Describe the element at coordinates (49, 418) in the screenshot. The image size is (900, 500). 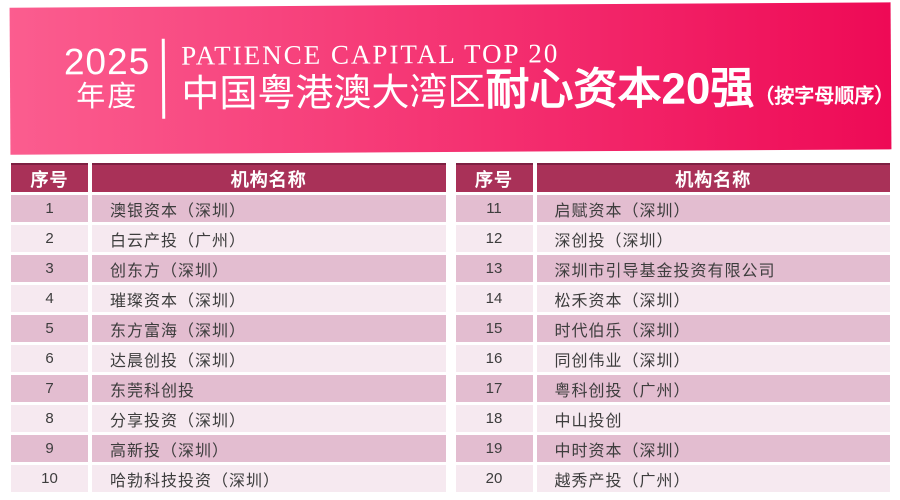
I see `row-rank: 8` at that location.